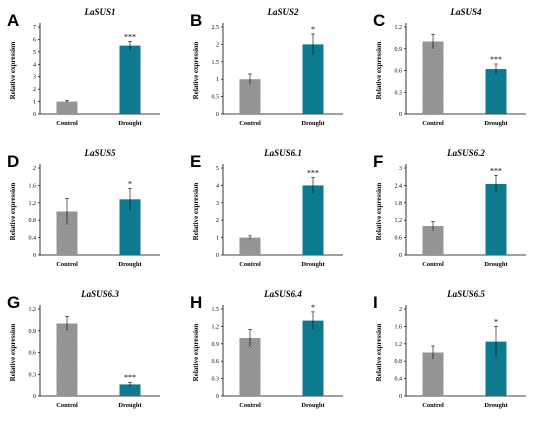 The width and height of the screenshot is (550, 425). Describe the element at coordinates (399, 204) in the screenshot. I see `y-tick-label: 1.8` at that location.